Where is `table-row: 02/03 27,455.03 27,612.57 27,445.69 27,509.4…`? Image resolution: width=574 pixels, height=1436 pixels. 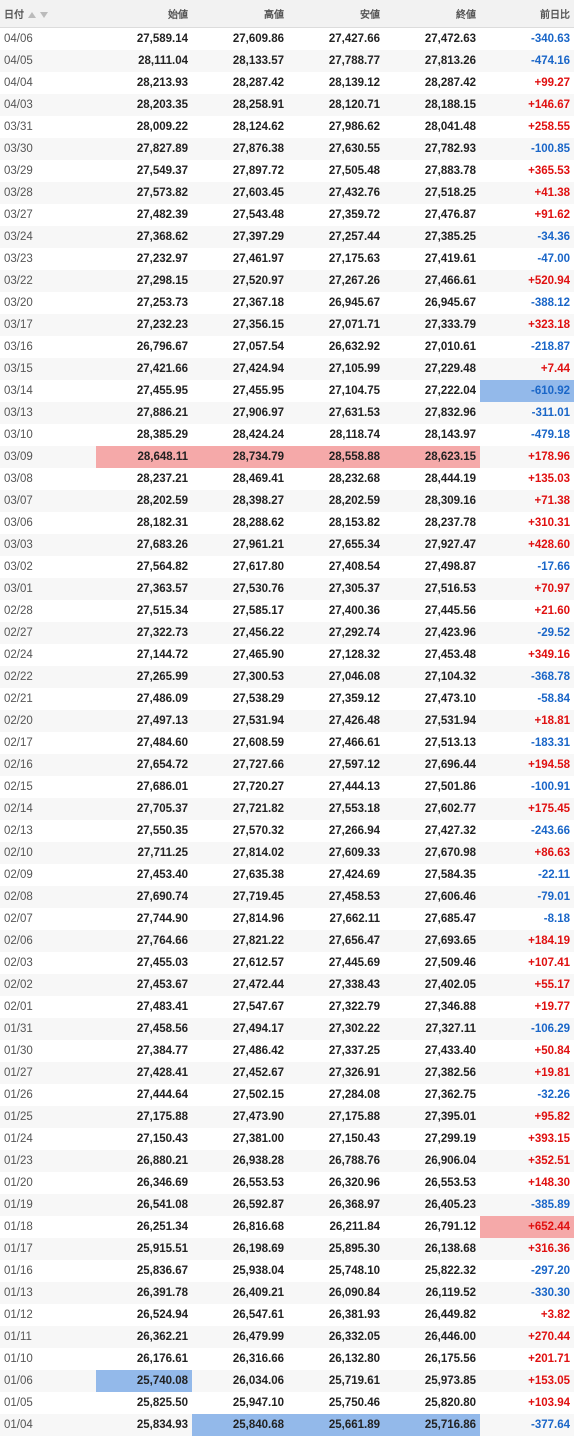
table-row: 02/03 27,455.03 27,612.57 27,445.69 27,509.4… is located at coordinates (287, 963).